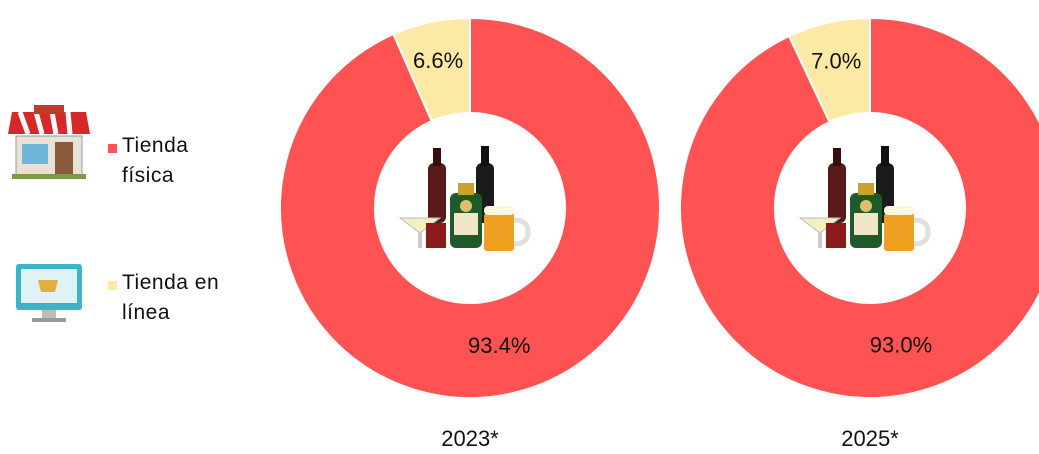 The height and width of the screenshot is (454, 1039). What do you see at coordinates (438, 60) in the screenshot?
I see `value-label: 6.6%` at bounding box center [438, 60].